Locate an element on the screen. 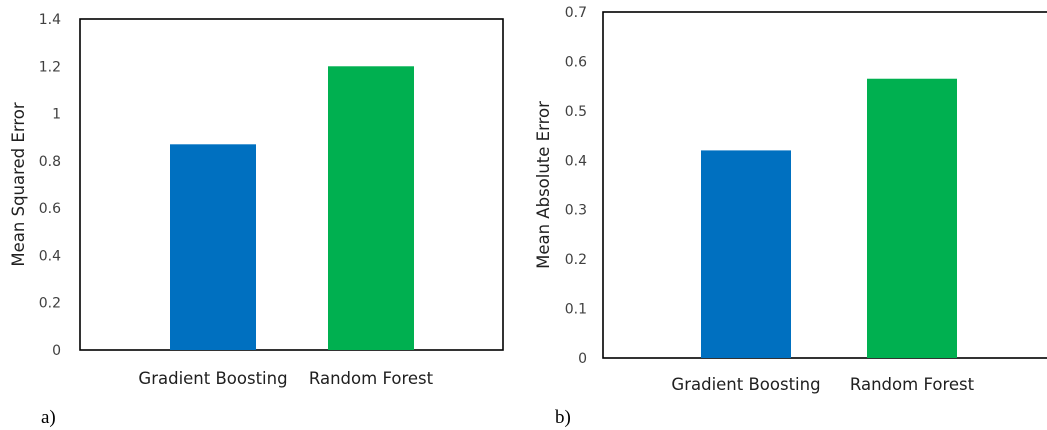 The height and width of the screenshot is (430, 1047). y-tick-label-b-0: 0 is located at coordinates (582, 359).